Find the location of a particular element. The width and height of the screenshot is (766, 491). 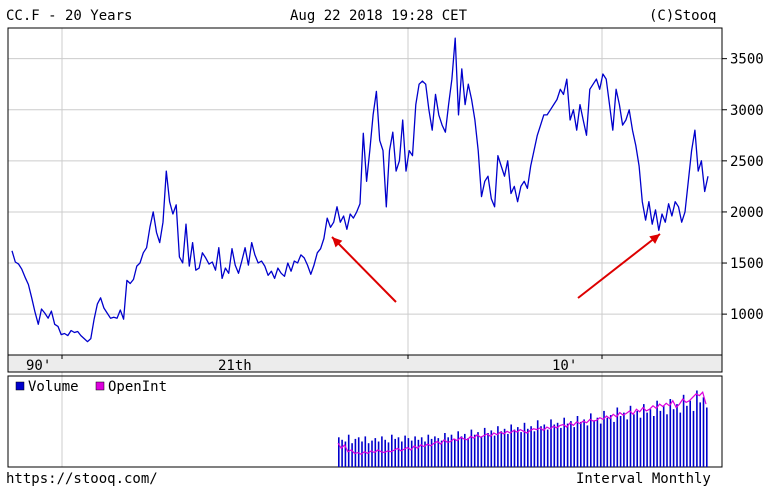

x-axis-strip is located at coordinates (365, 363).